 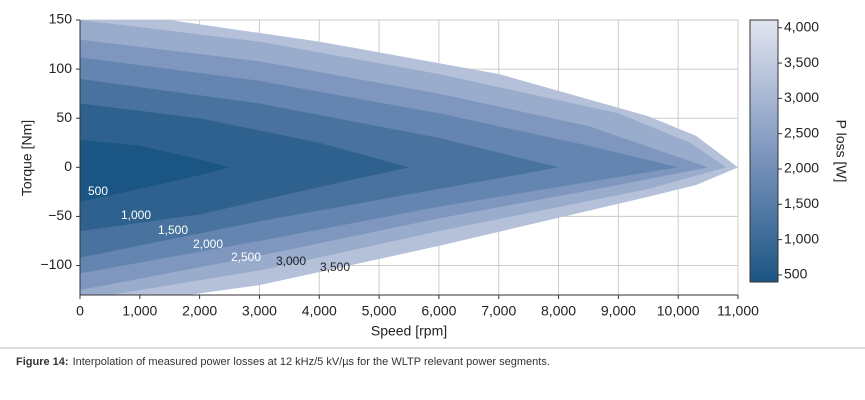 What do you see at coordinates (801, 26) in the screenshot?
I see `colorbar-tick-label: 4,000` at bounding box center [801, 26].